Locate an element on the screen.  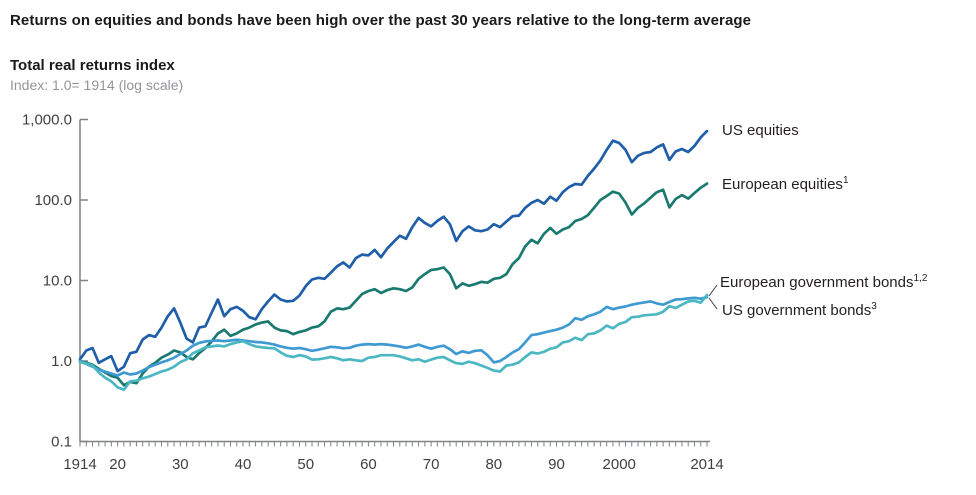
chart-subtitle: Total real returns index is located at coordinates (92, 65).